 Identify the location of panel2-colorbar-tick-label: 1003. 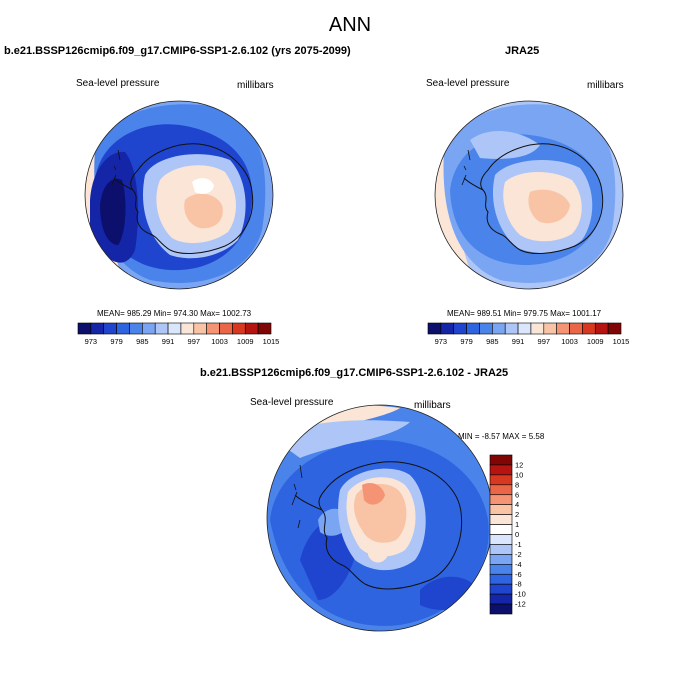
(569, 341).